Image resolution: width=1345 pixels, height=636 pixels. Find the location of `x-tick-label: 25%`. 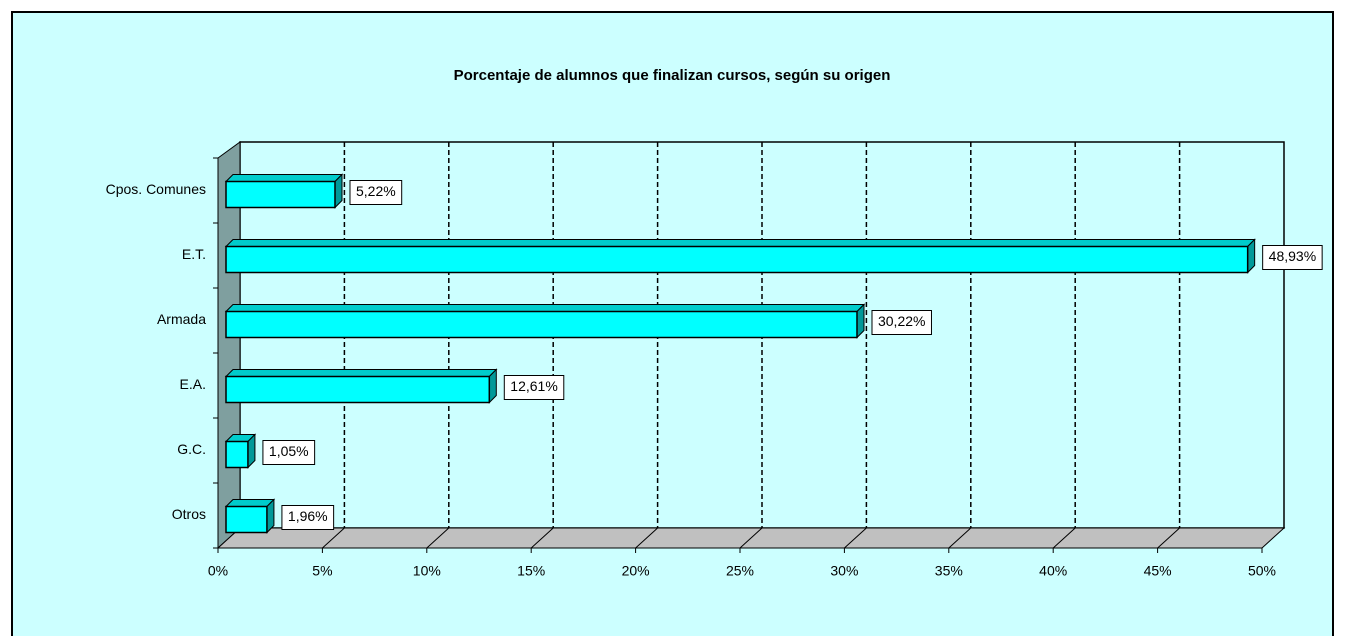

x-tick-label: 25% is located at coordinates (740, 571).